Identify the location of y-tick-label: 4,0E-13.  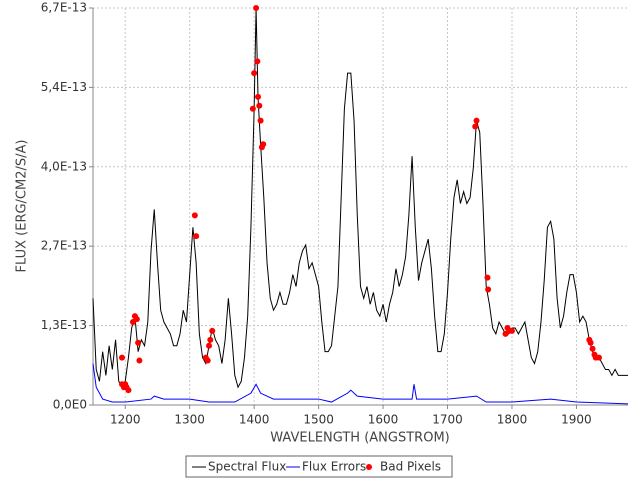
(64, 166).